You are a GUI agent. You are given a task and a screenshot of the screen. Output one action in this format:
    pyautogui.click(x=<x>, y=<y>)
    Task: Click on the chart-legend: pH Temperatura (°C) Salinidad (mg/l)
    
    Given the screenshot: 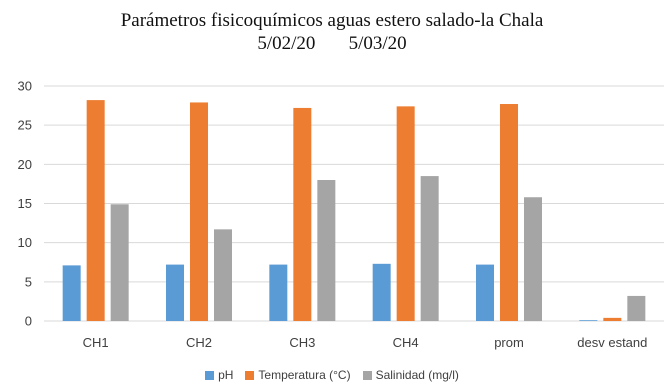 What is the action you would take?
    pyautogui.click(x=332, y=375)
    